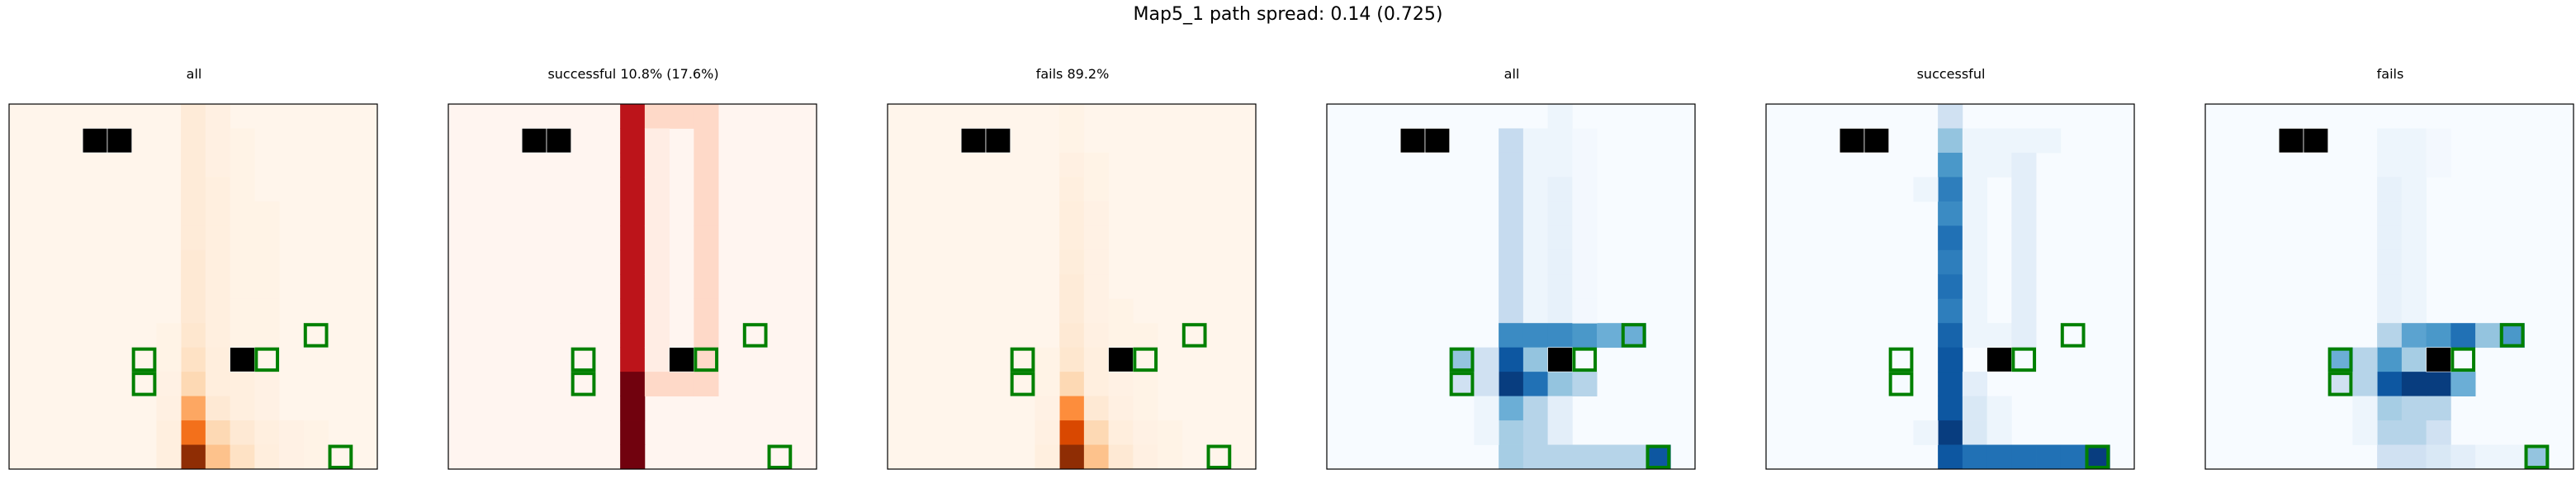 This screenshot has width=2576, height=479. Describe the element at coordinates (1511, 74) in the screenshot. I see `panel-title: all` at that location.